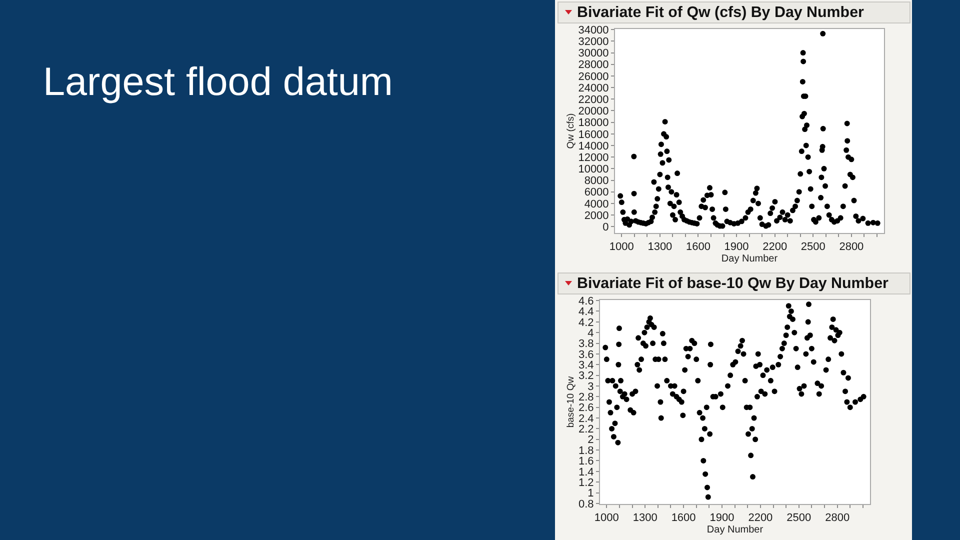 The height and width of the screenshot is (540, 960). What do you see at coordinates (593, 146) in the screenshot?
I see `y-tick-label: 14000` at bounding box center [593, 146].